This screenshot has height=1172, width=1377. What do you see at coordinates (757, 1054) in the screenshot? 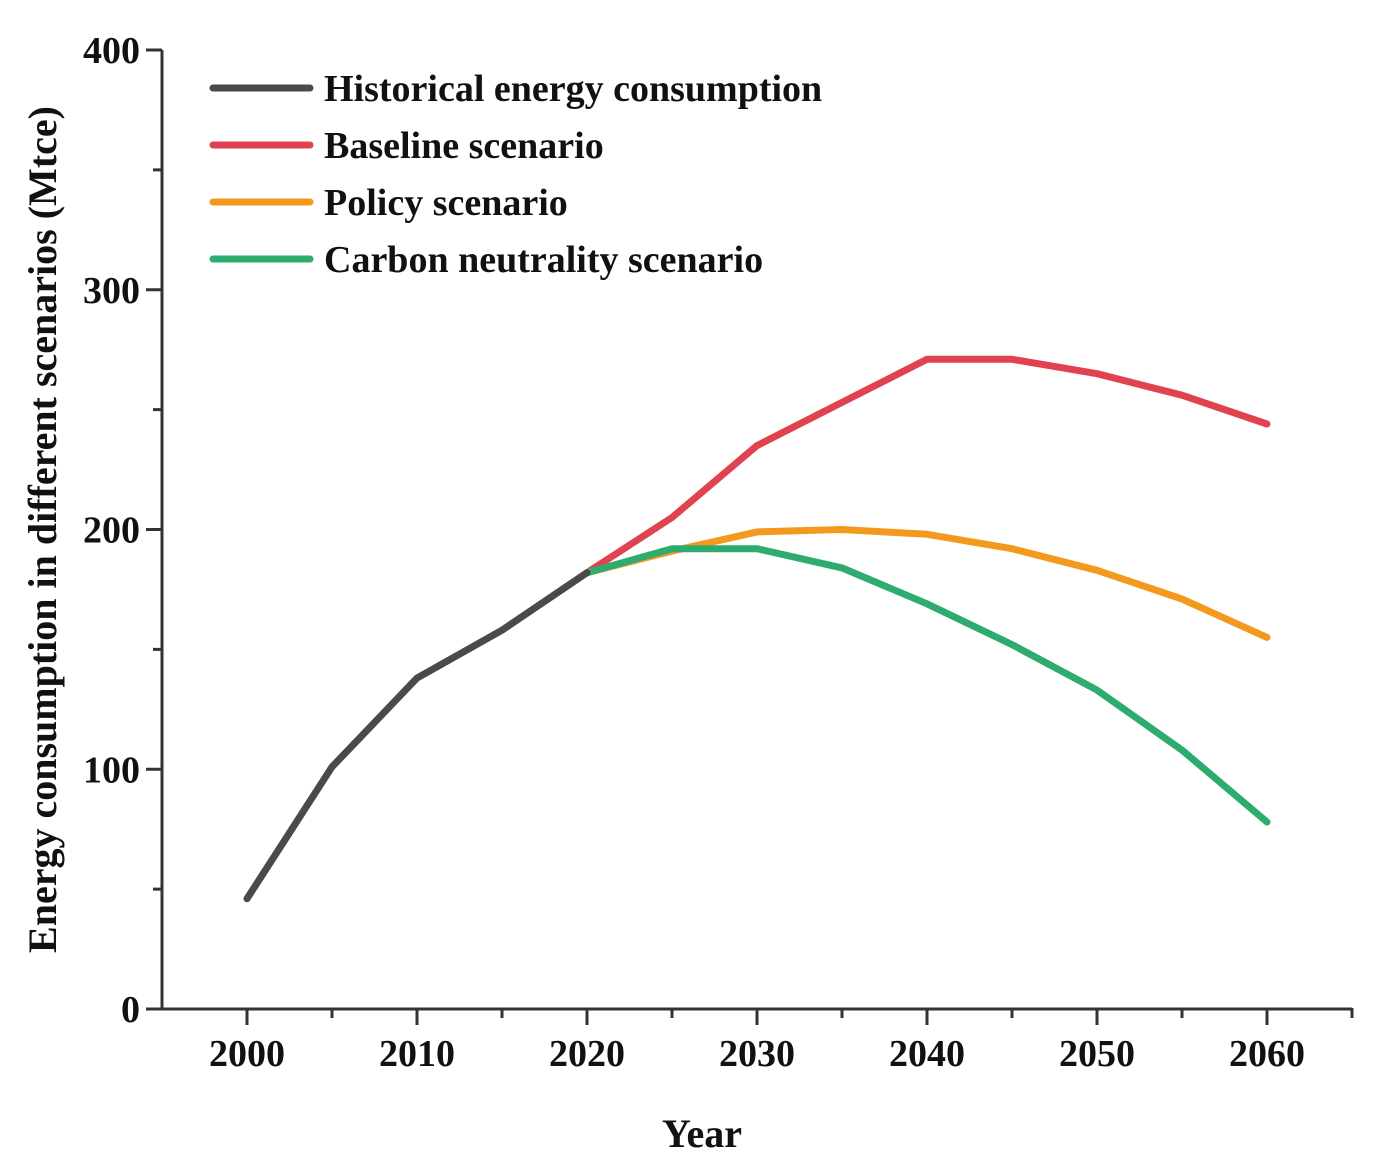
I see `x-tick-label: 2030` at bounding box center [757, 1054].